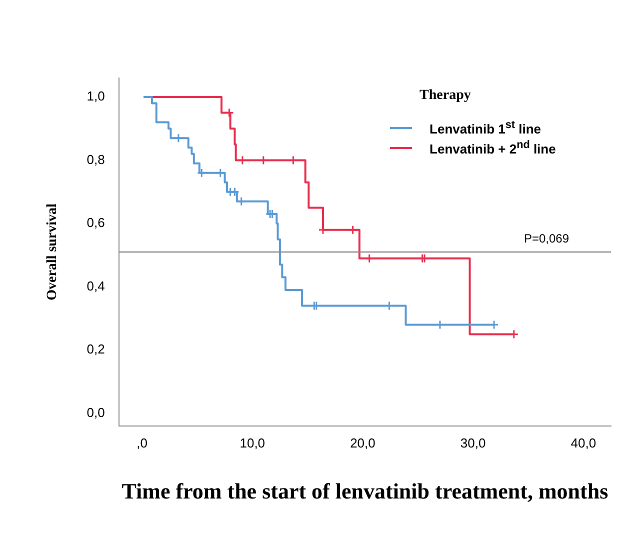 This screenshot has height=550, width=621. I want to click on y-tick-label: 0,4, so click(95, 286).